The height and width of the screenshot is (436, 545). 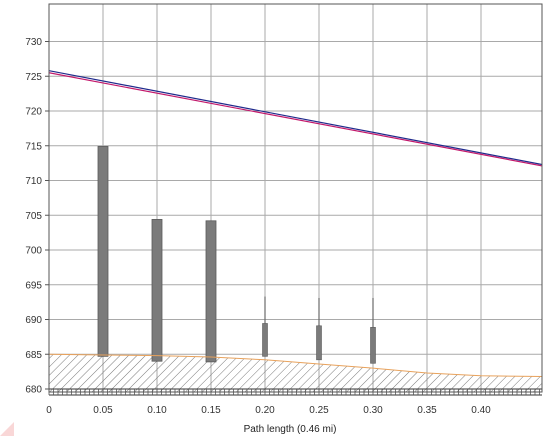 I want to click on x-tick-label: 0.20, so click(x=265, y=410).